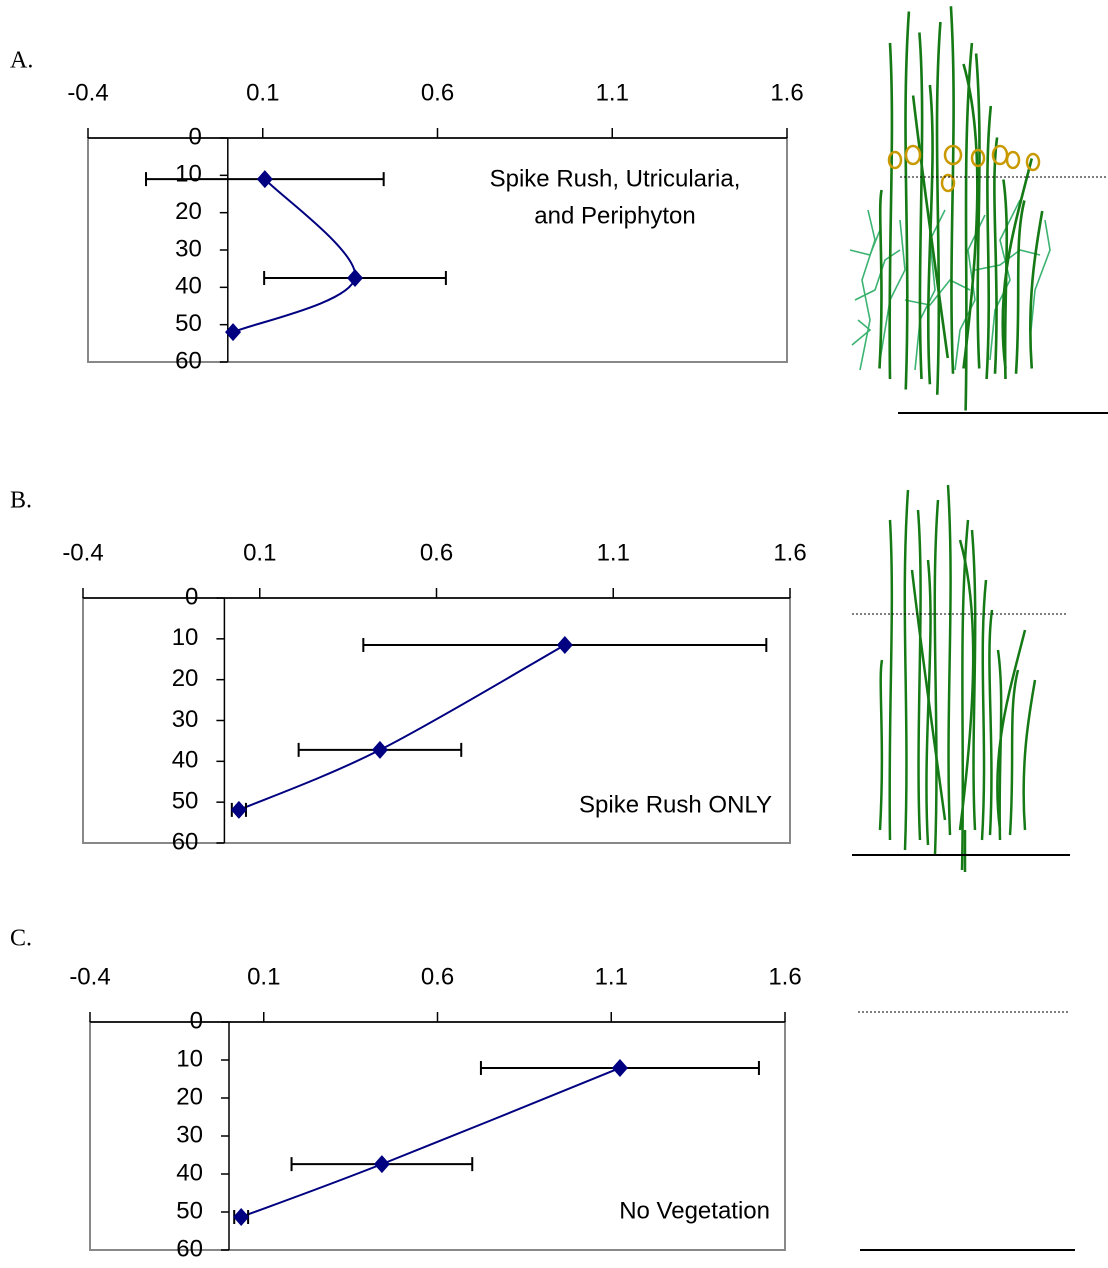 The width and height of the screenshot is (1108, 1268). I want to click on annotation: Spike Rush, Utricularia,, so click(615, 178).